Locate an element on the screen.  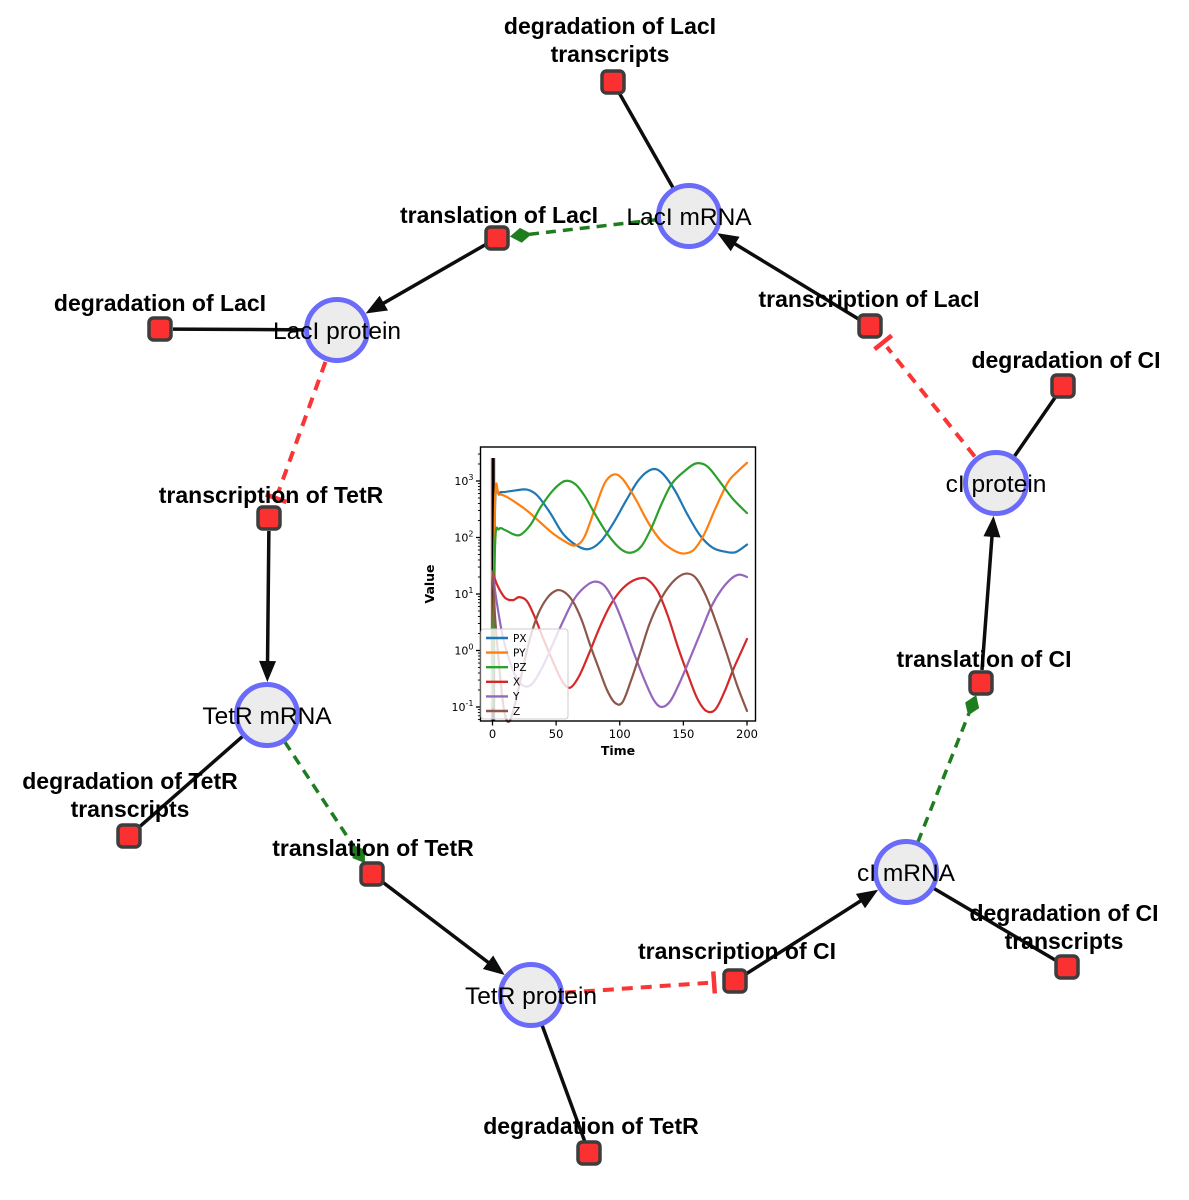
y-tick-label: 10¹ is located at coordinates (463, 593).